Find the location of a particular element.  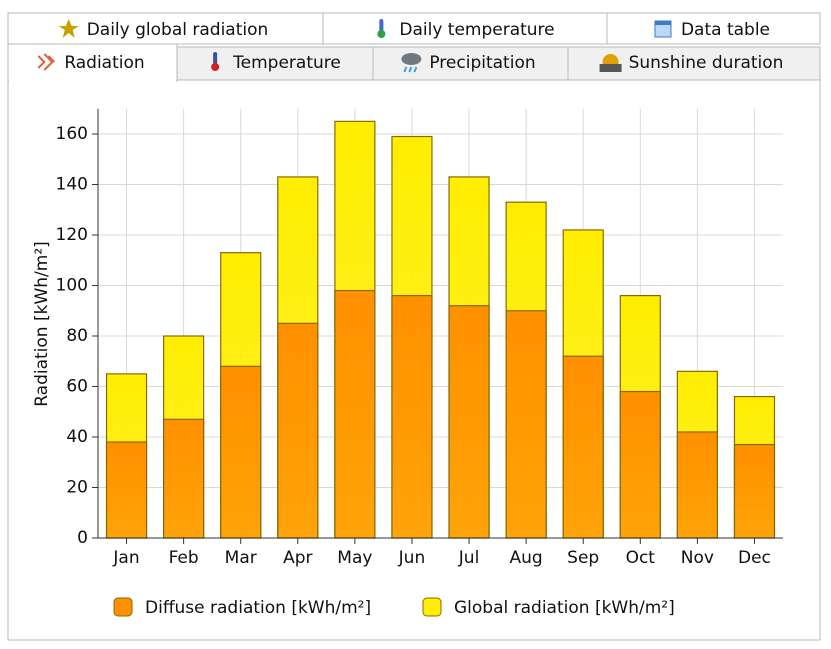

tab-label: Sunshine duration is located at coordinates (706, 63).